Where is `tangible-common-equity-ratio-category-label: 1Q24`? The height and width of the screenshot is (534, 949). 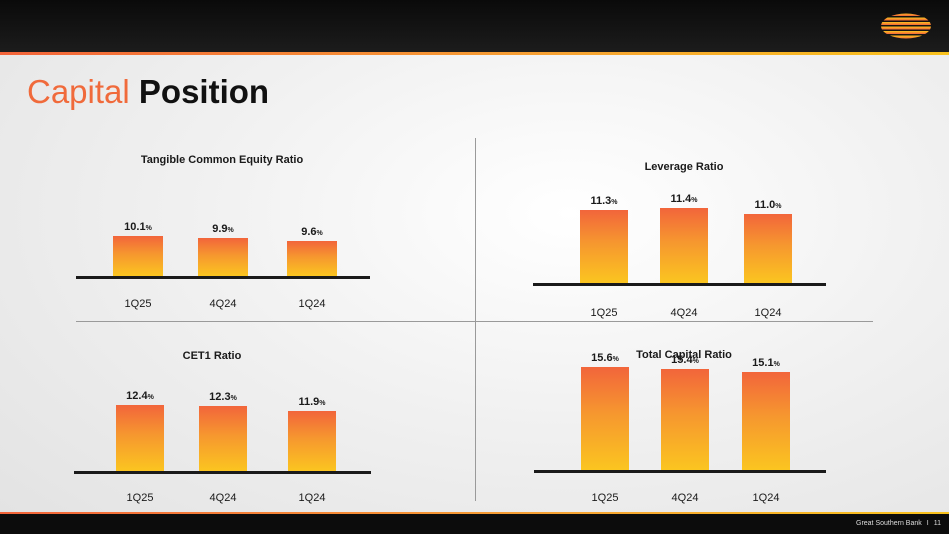
tangible-common-equity-ratio-category-label: 1Q24 is located at coordinates (312, 304).